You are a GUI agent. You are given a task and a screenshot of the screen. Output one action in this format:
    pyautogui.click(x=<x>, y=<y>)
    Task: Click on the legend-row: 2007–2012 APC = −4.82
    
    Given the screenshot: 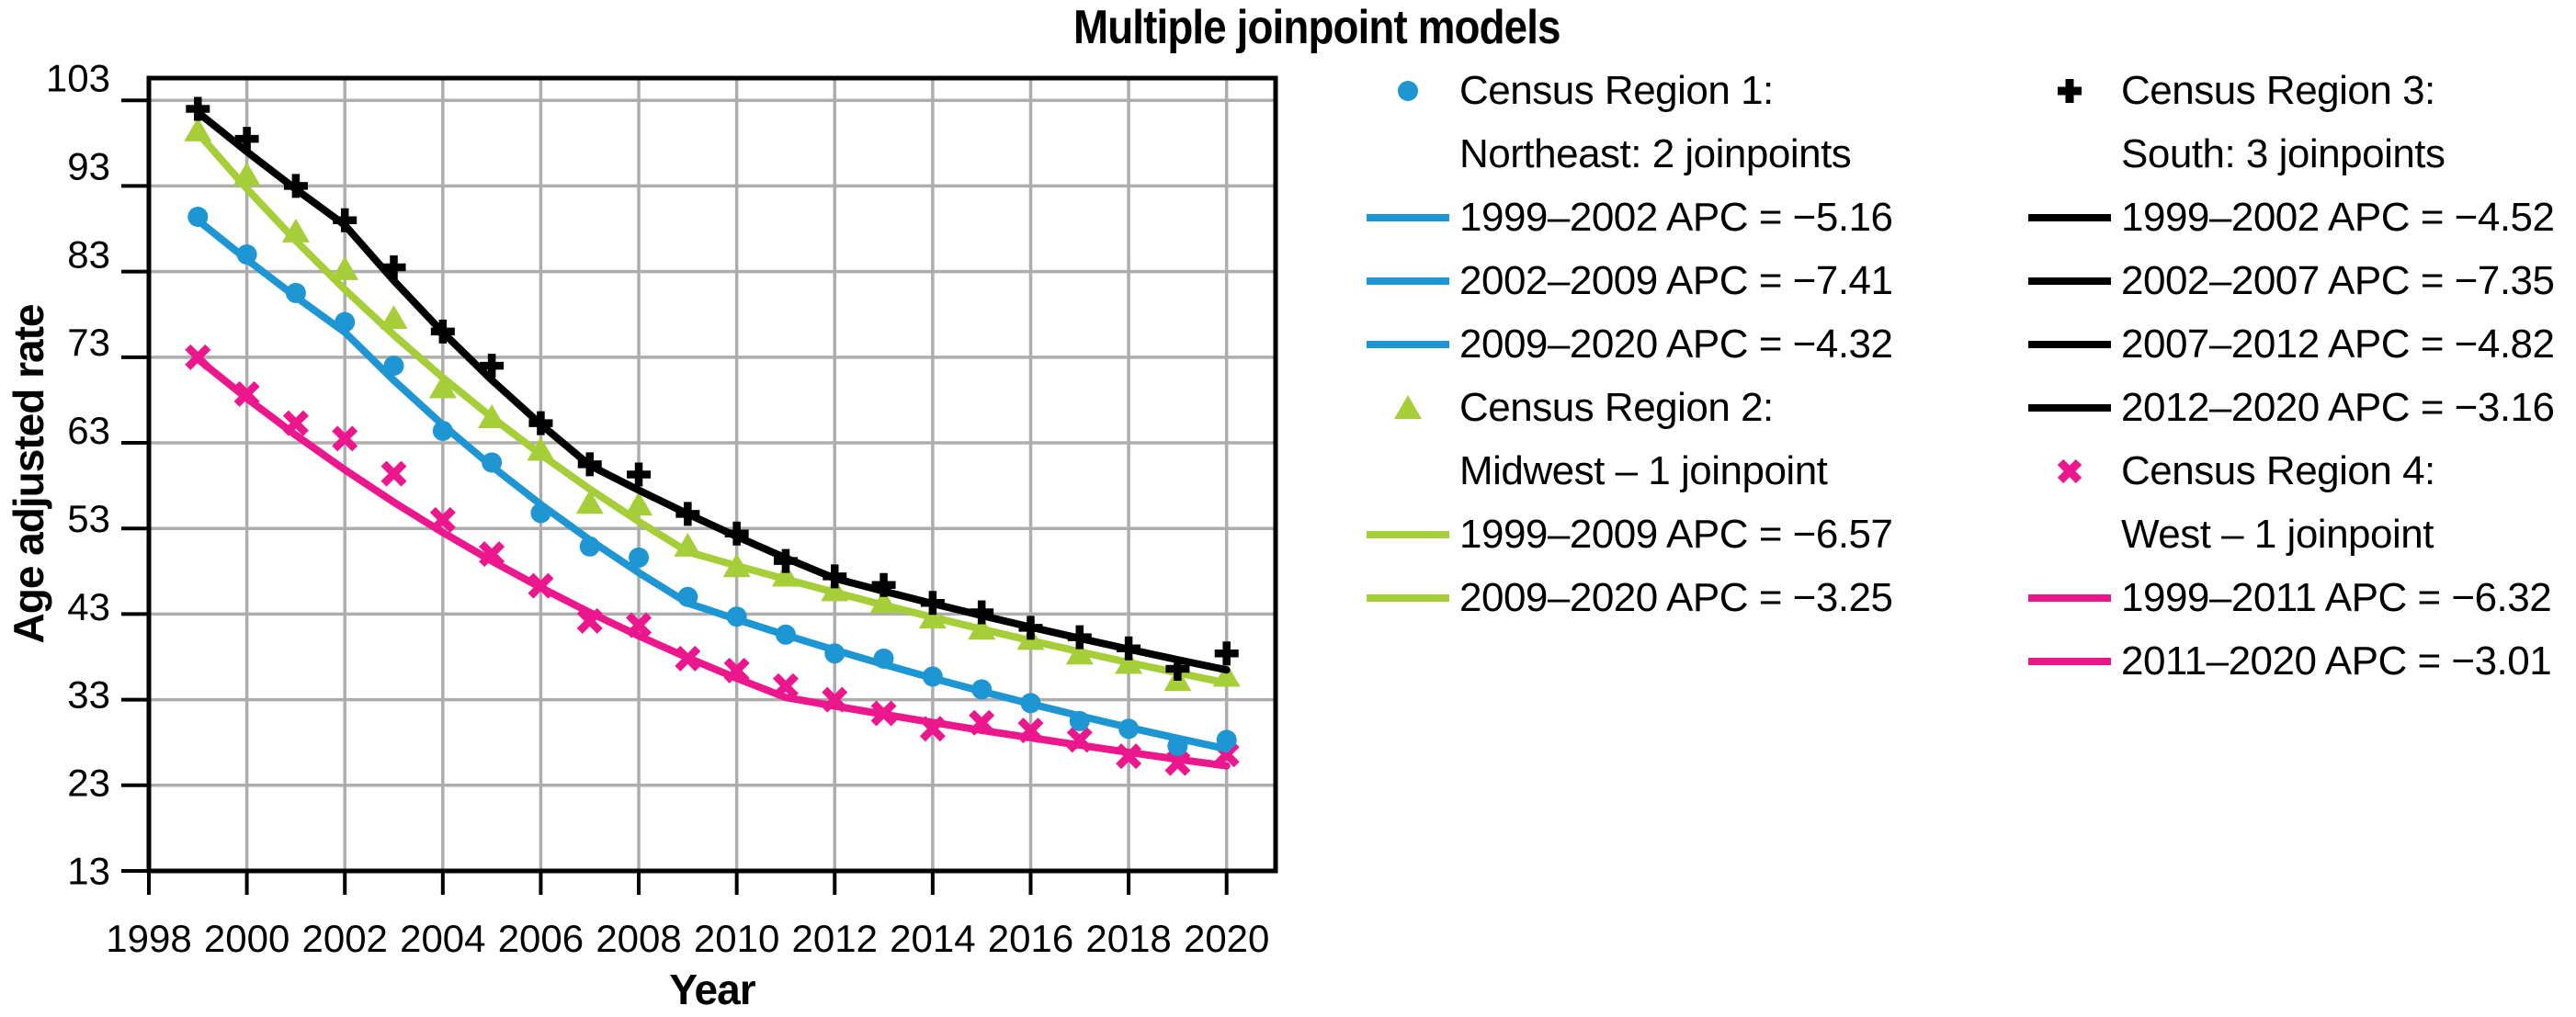 What is the action you would take?
    pyautogui.click(x=2291, y=344)
    